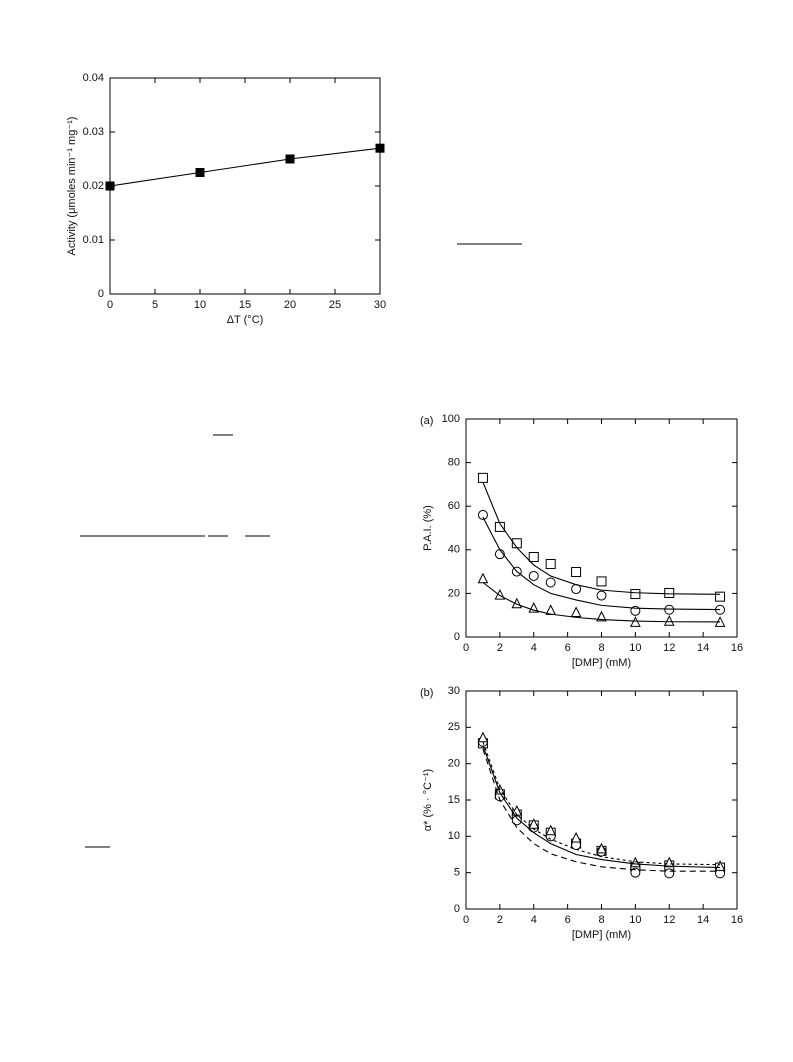 This screenshot has height=1062, width=793. Describe the element at coordinates (93, 78) in the screenshot. I see `y-tick-label: 0.04` at that location.